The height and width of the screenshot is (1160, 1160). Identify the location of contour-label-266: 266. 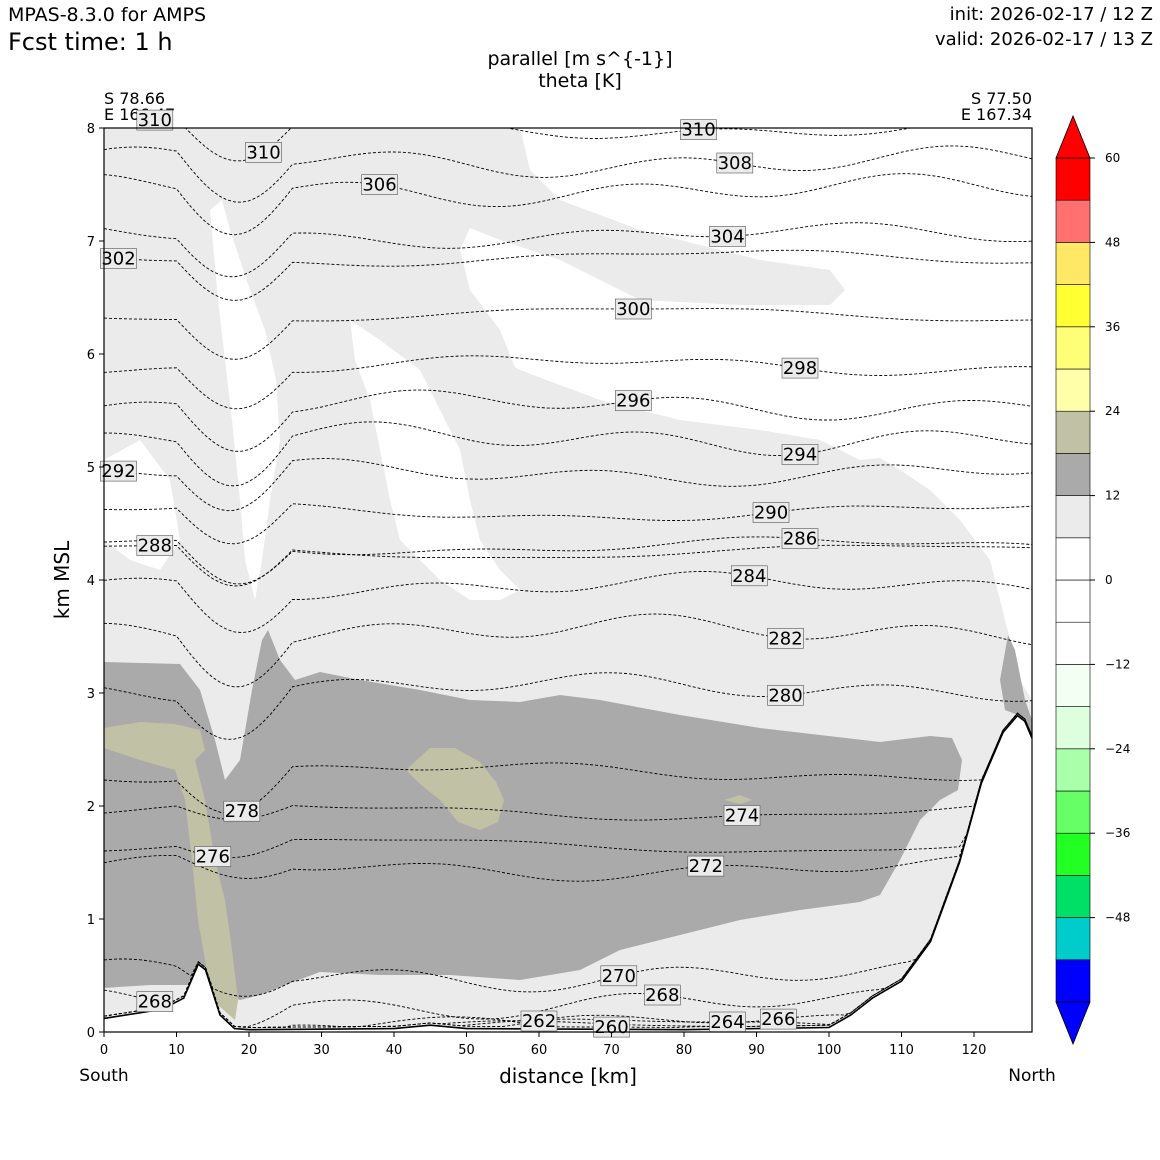
(778, 1019).